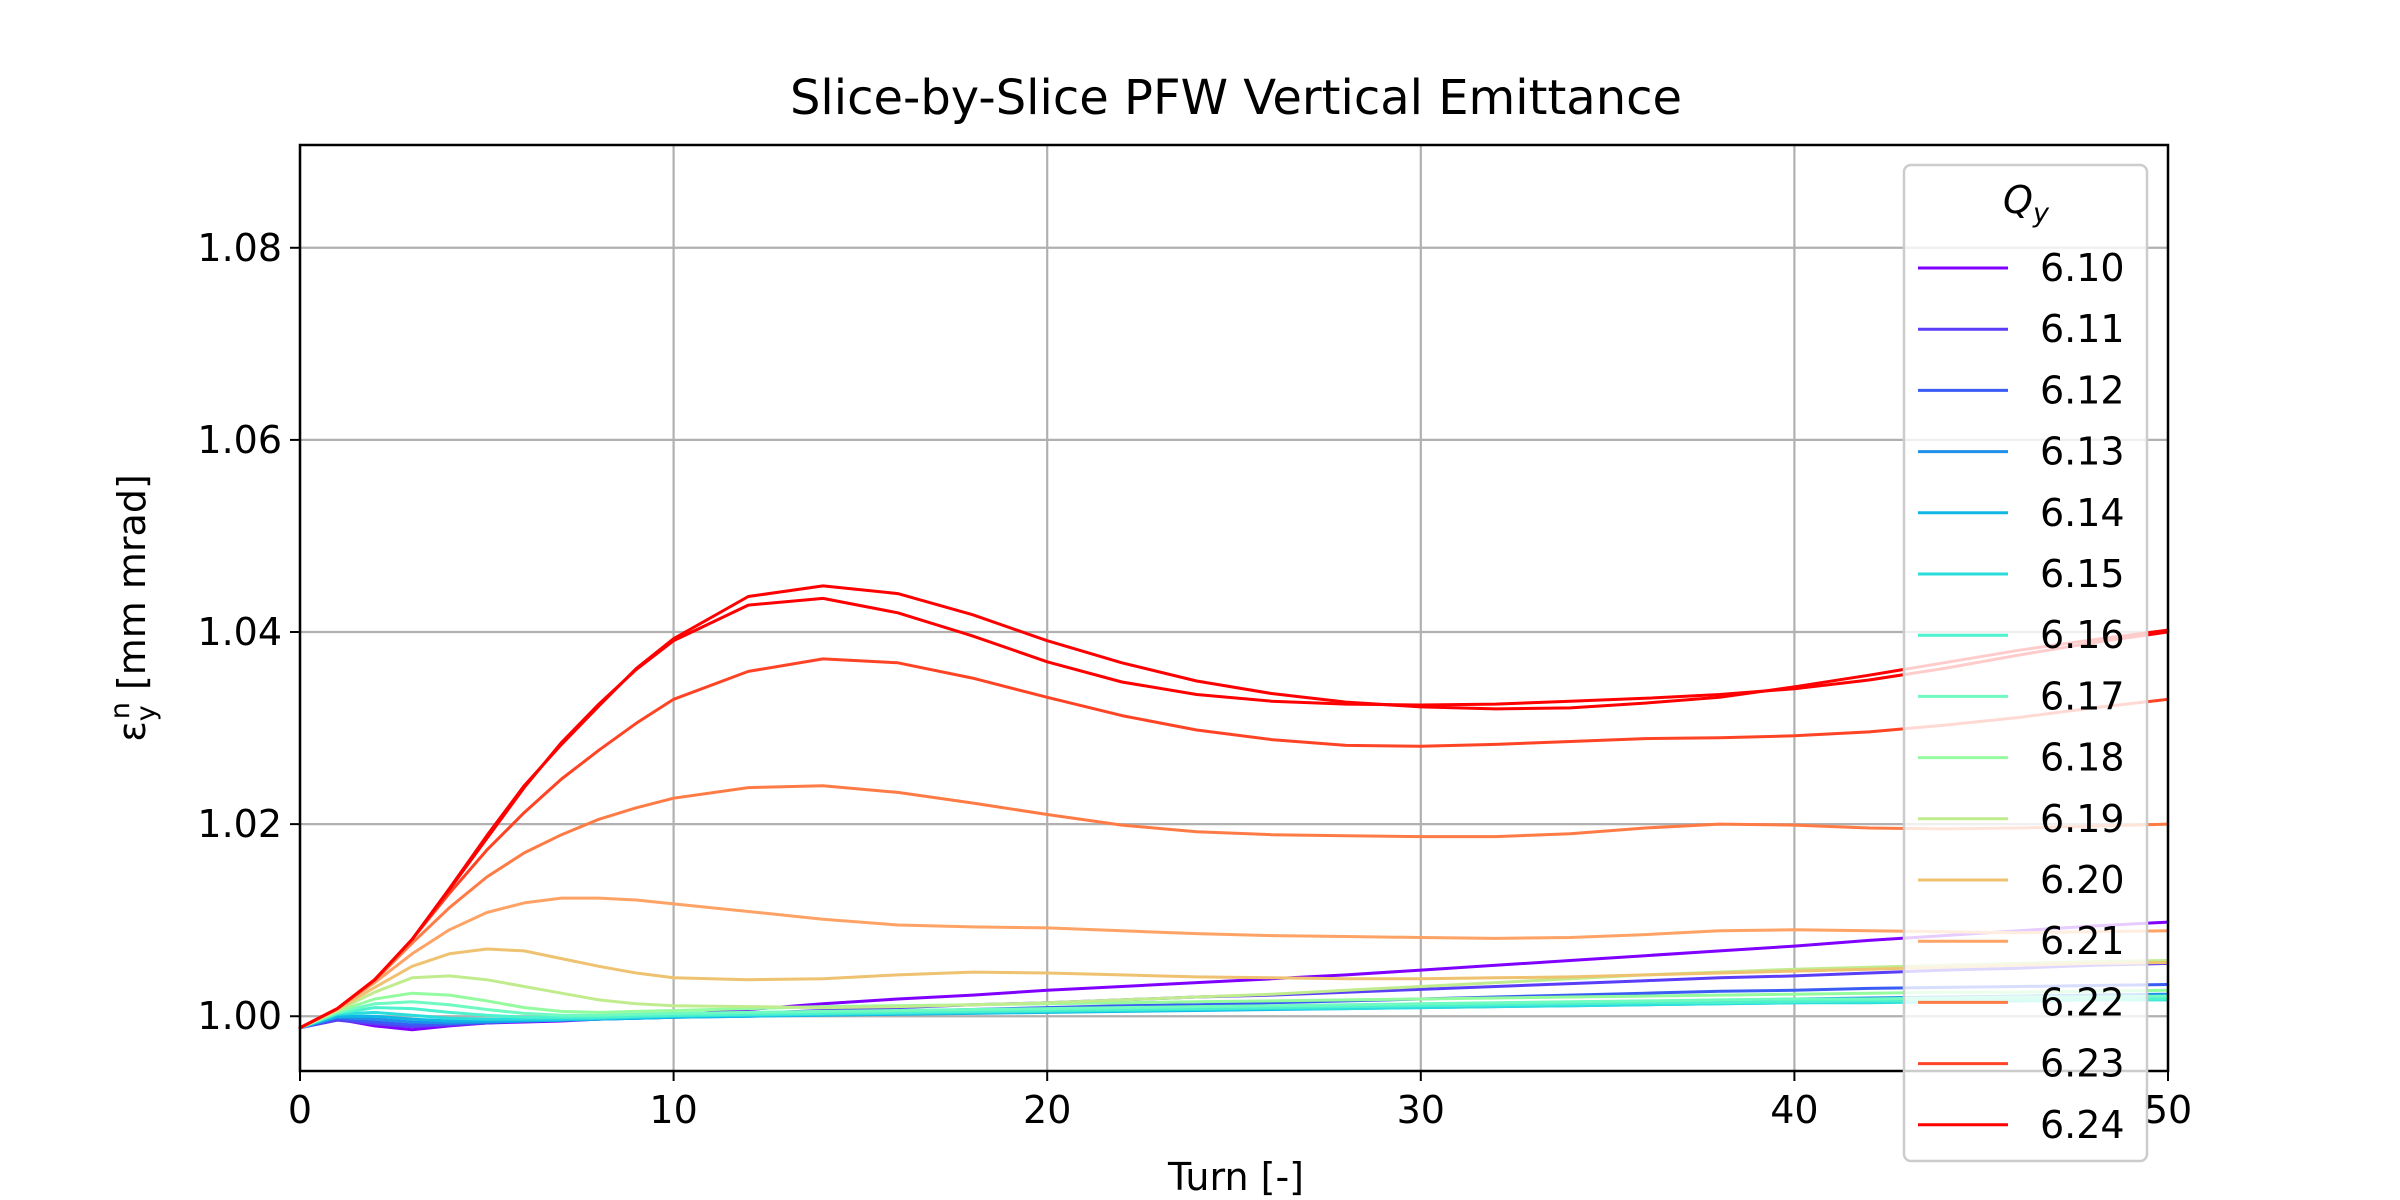  What do you see at coordinates (2018, 200) in the screenshot?
I see `legend-title-base: Q` at bounding box center [2018, 200].